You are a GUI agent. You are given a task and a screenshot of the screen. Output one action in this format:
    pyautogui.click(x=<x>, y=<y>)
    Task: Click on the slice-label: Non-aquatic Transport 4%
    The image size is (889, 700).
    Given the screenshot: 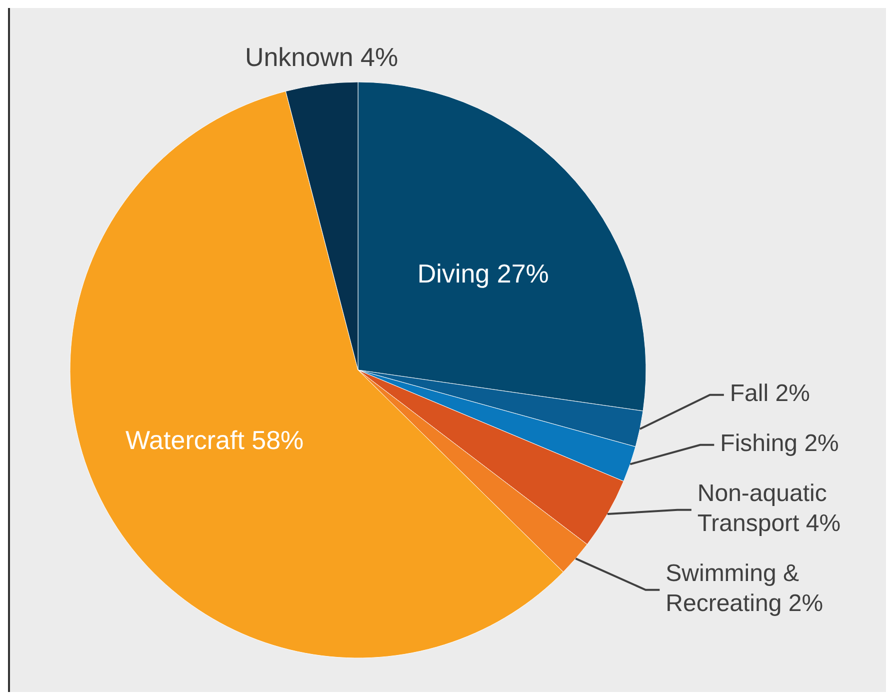 What is the action you would take?
    pyautogui.click(x=769, y=509)
    